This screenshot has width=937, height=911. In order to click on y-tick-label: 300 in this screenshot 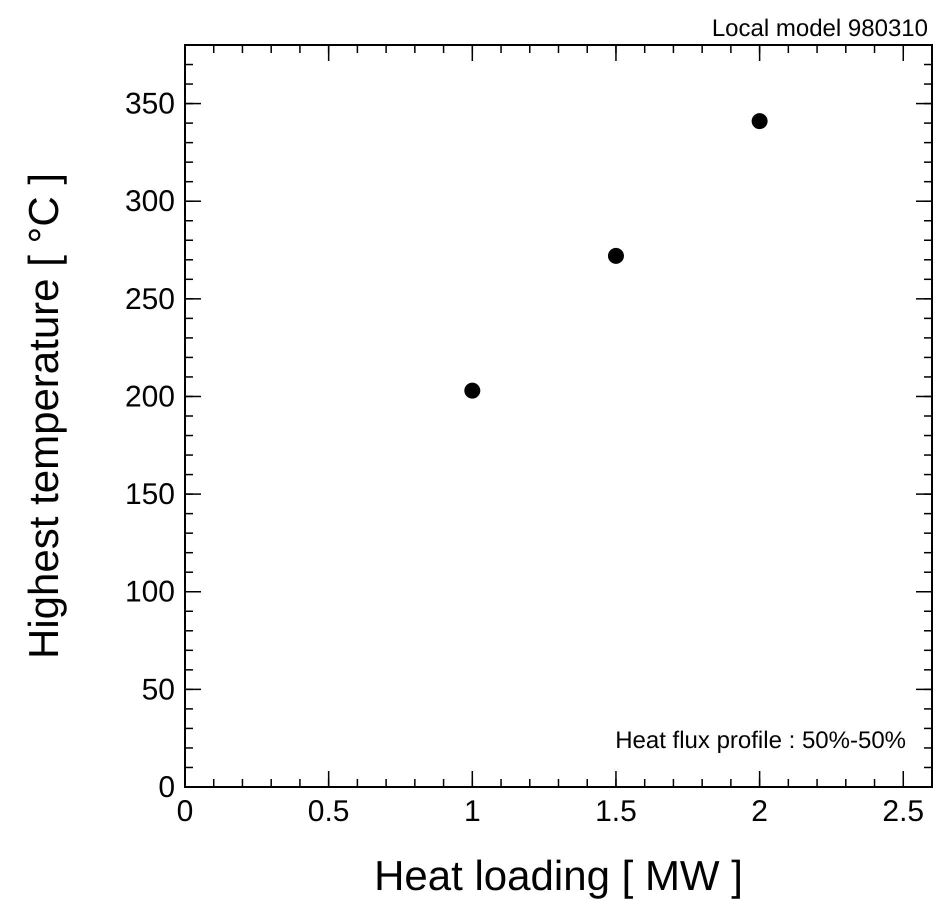, I will do `click(149, 201)`.